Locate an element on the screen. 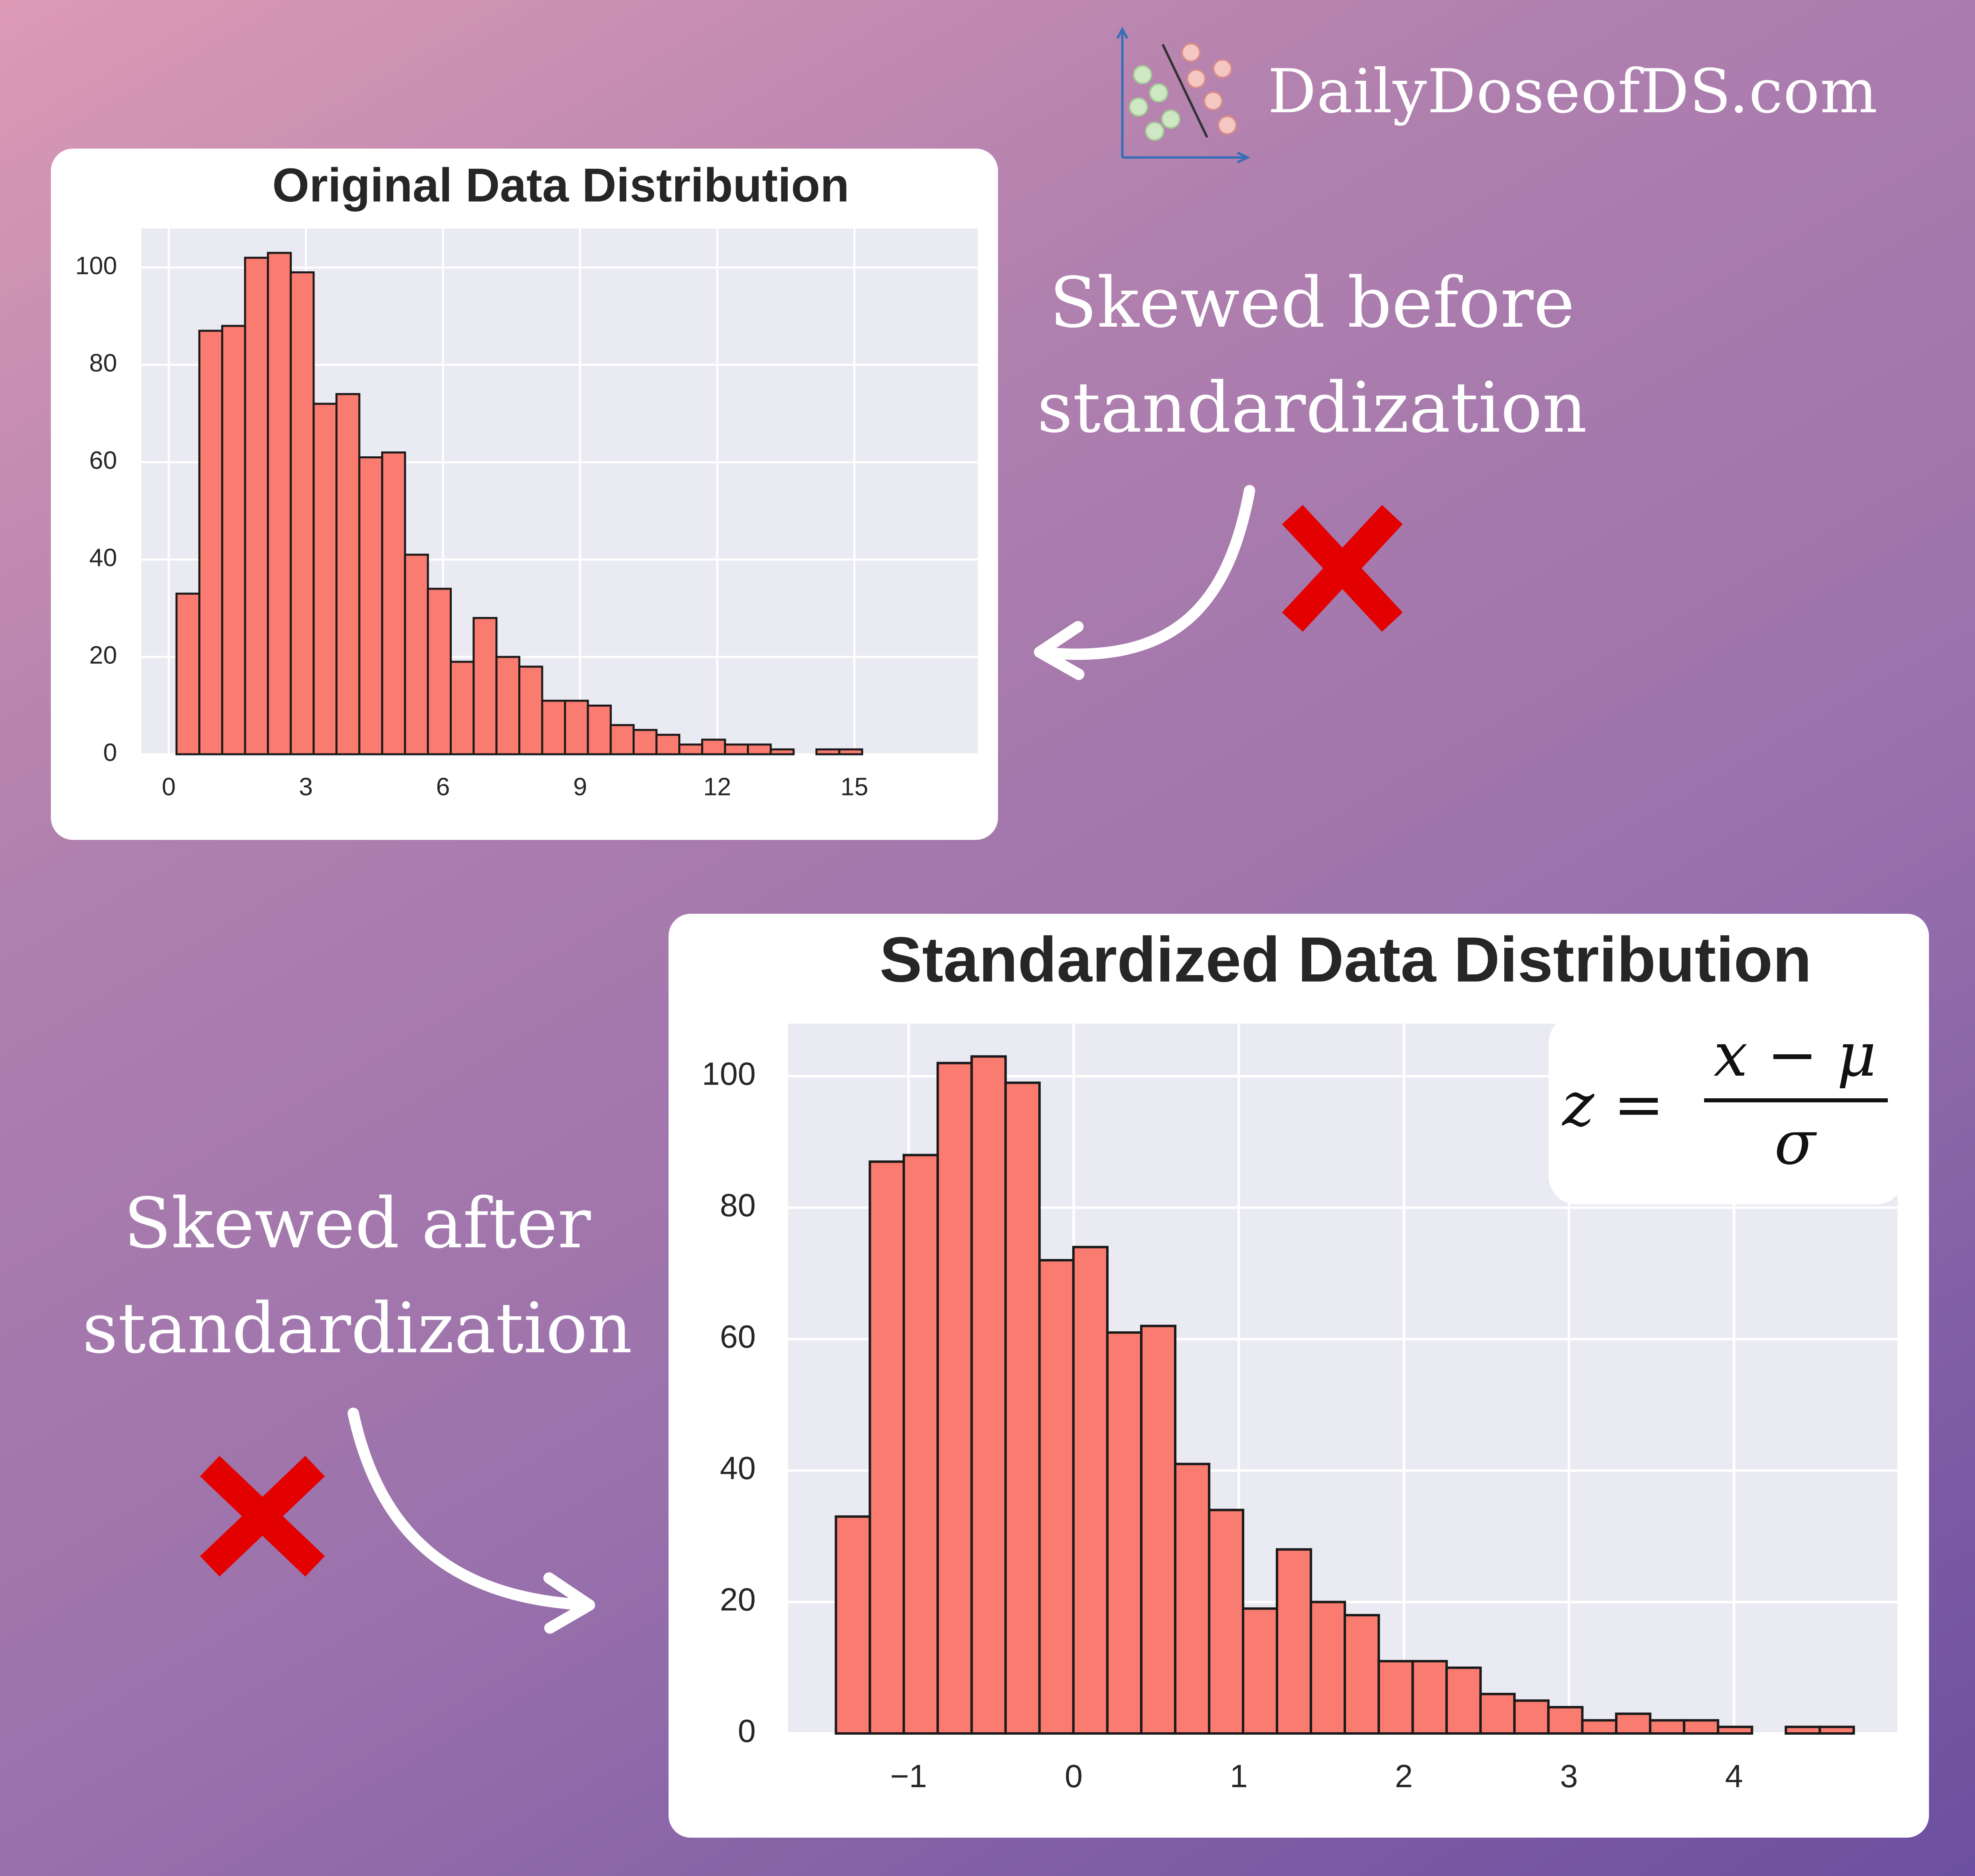 This screenshot has height=1876, width=1975. zscore-formula: z = x − μ σ is located at coordinates (1726, 1110).